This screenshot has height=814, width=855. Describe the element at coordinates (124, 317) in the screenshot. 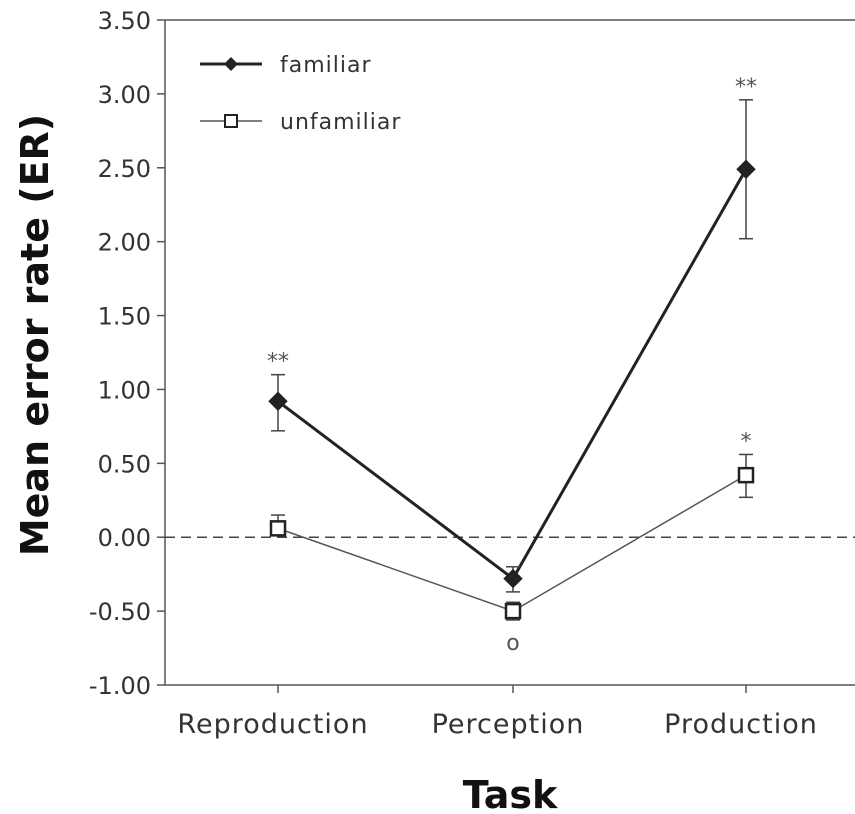

I see `y-tick-label: 1.50` at that location.